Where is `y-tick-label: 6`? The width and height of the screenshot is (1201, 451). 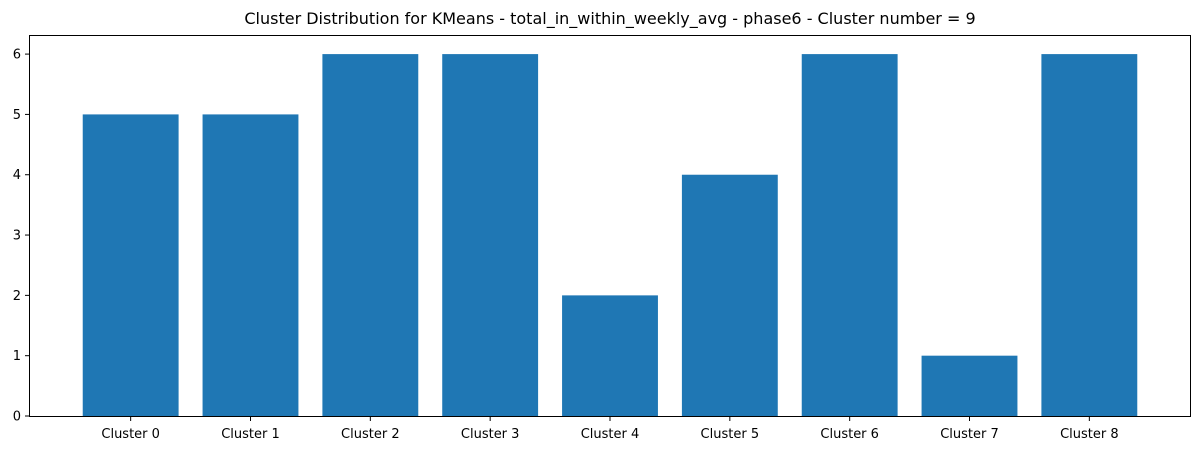 y-tick-label: 6 is located at coordinates (17, 55).